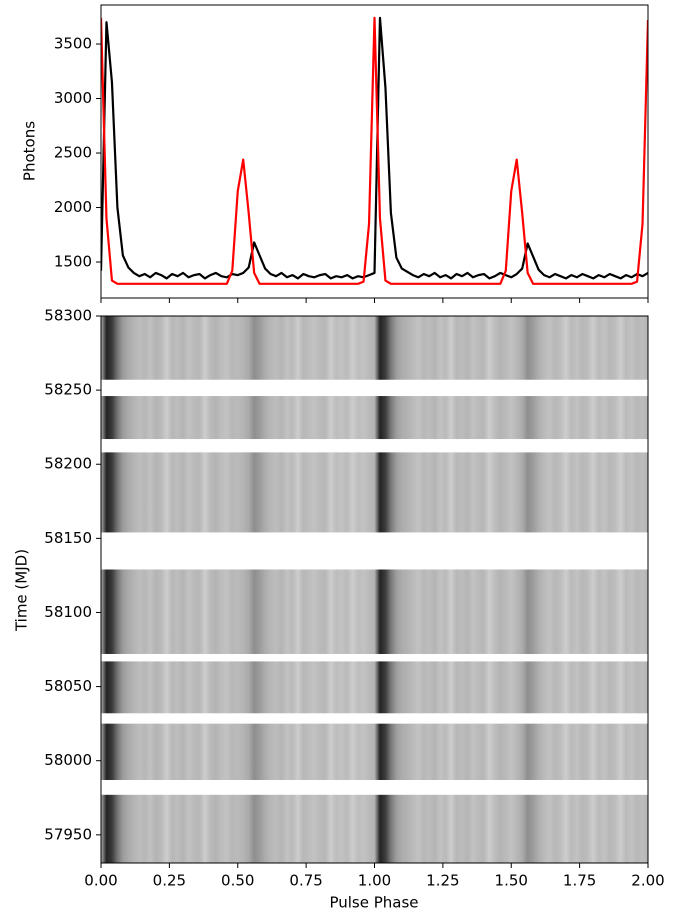 The image size is (694, 917). What do you see at coordinates (511, 881) in the screenshot?
I see `x-tick-label: 1.50` at bounding box center [511, 881].